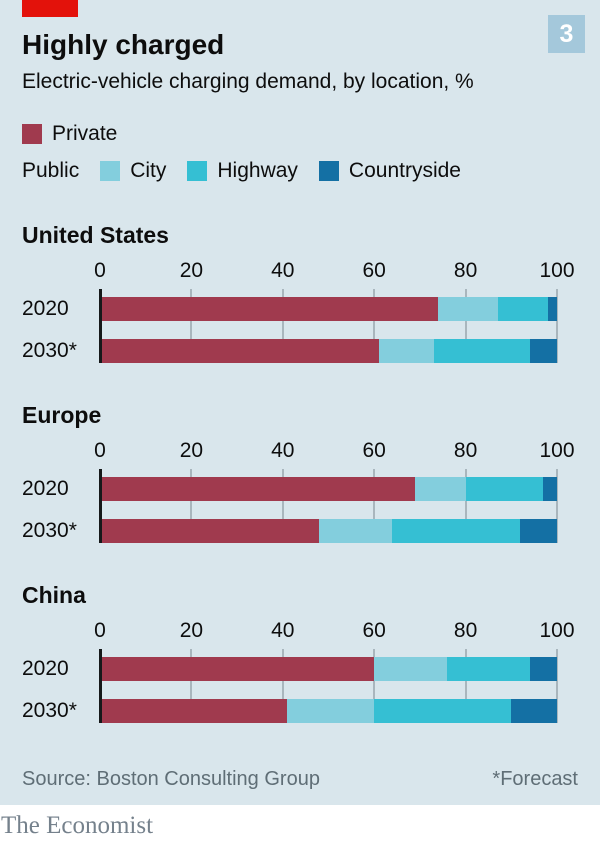 This screenshot has width=600, height=842. What do you see at coordinates (85, 133) in the screenshot?
I see `legend-label-private: Private` at bounding box center [85, 133].